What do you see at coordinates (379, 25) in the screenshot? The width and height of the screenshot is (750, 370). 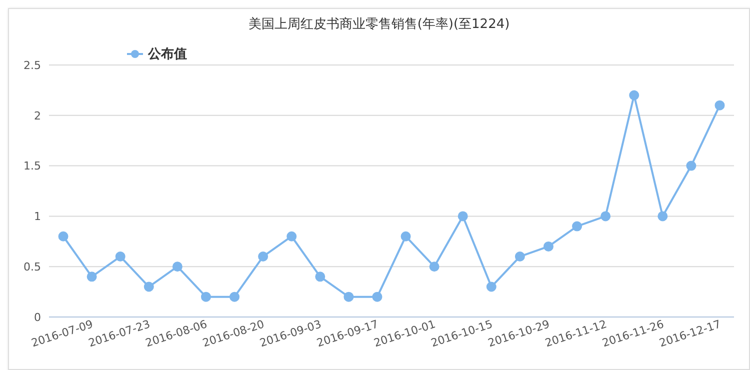 I see `chart-title: 美国上周红皮书商业零售销售(年率)(至1224)` at bounding box center [379, 25].